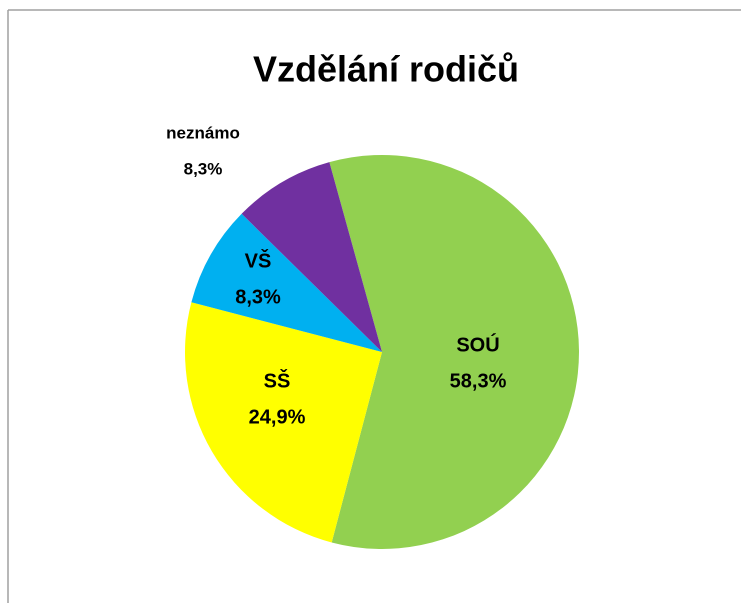 The width and height of the screenshot is (741, 603). I want to click on chart-title: Vzdělání rodičů, so click(386, 69).